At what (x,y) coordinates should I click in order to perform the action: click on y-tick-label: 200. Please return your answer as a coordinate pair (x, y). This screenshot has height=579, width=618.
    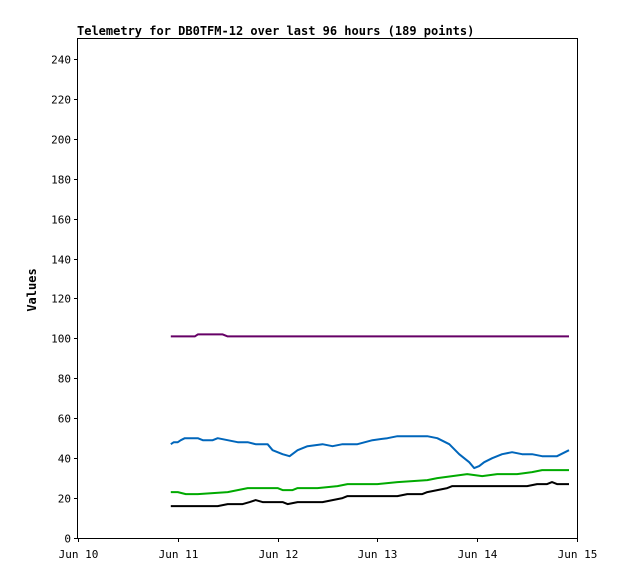
    Looking at the image, I should click on (61, 140).